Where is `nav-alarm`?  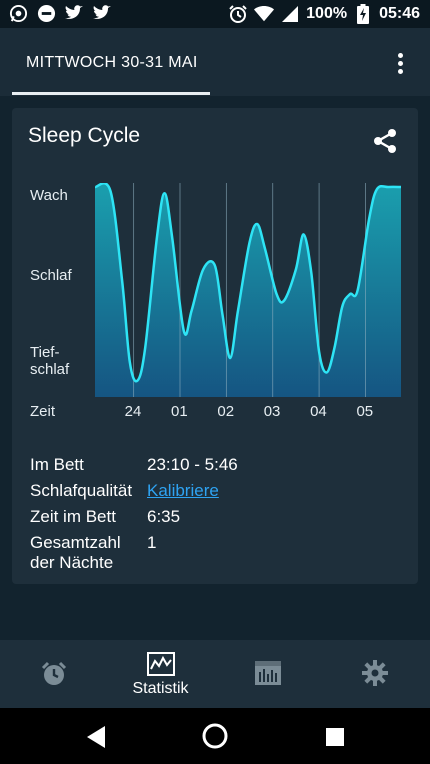 nav-alarm is located at coordinates (53, 674).